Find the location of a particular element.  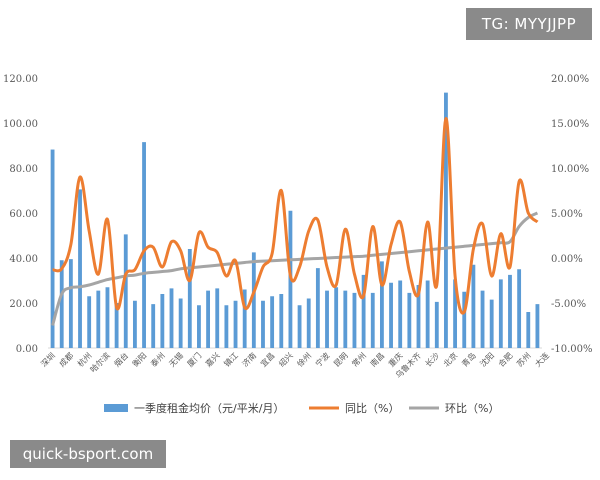

category-label: 南昌 is located at coordinates (377, 359).